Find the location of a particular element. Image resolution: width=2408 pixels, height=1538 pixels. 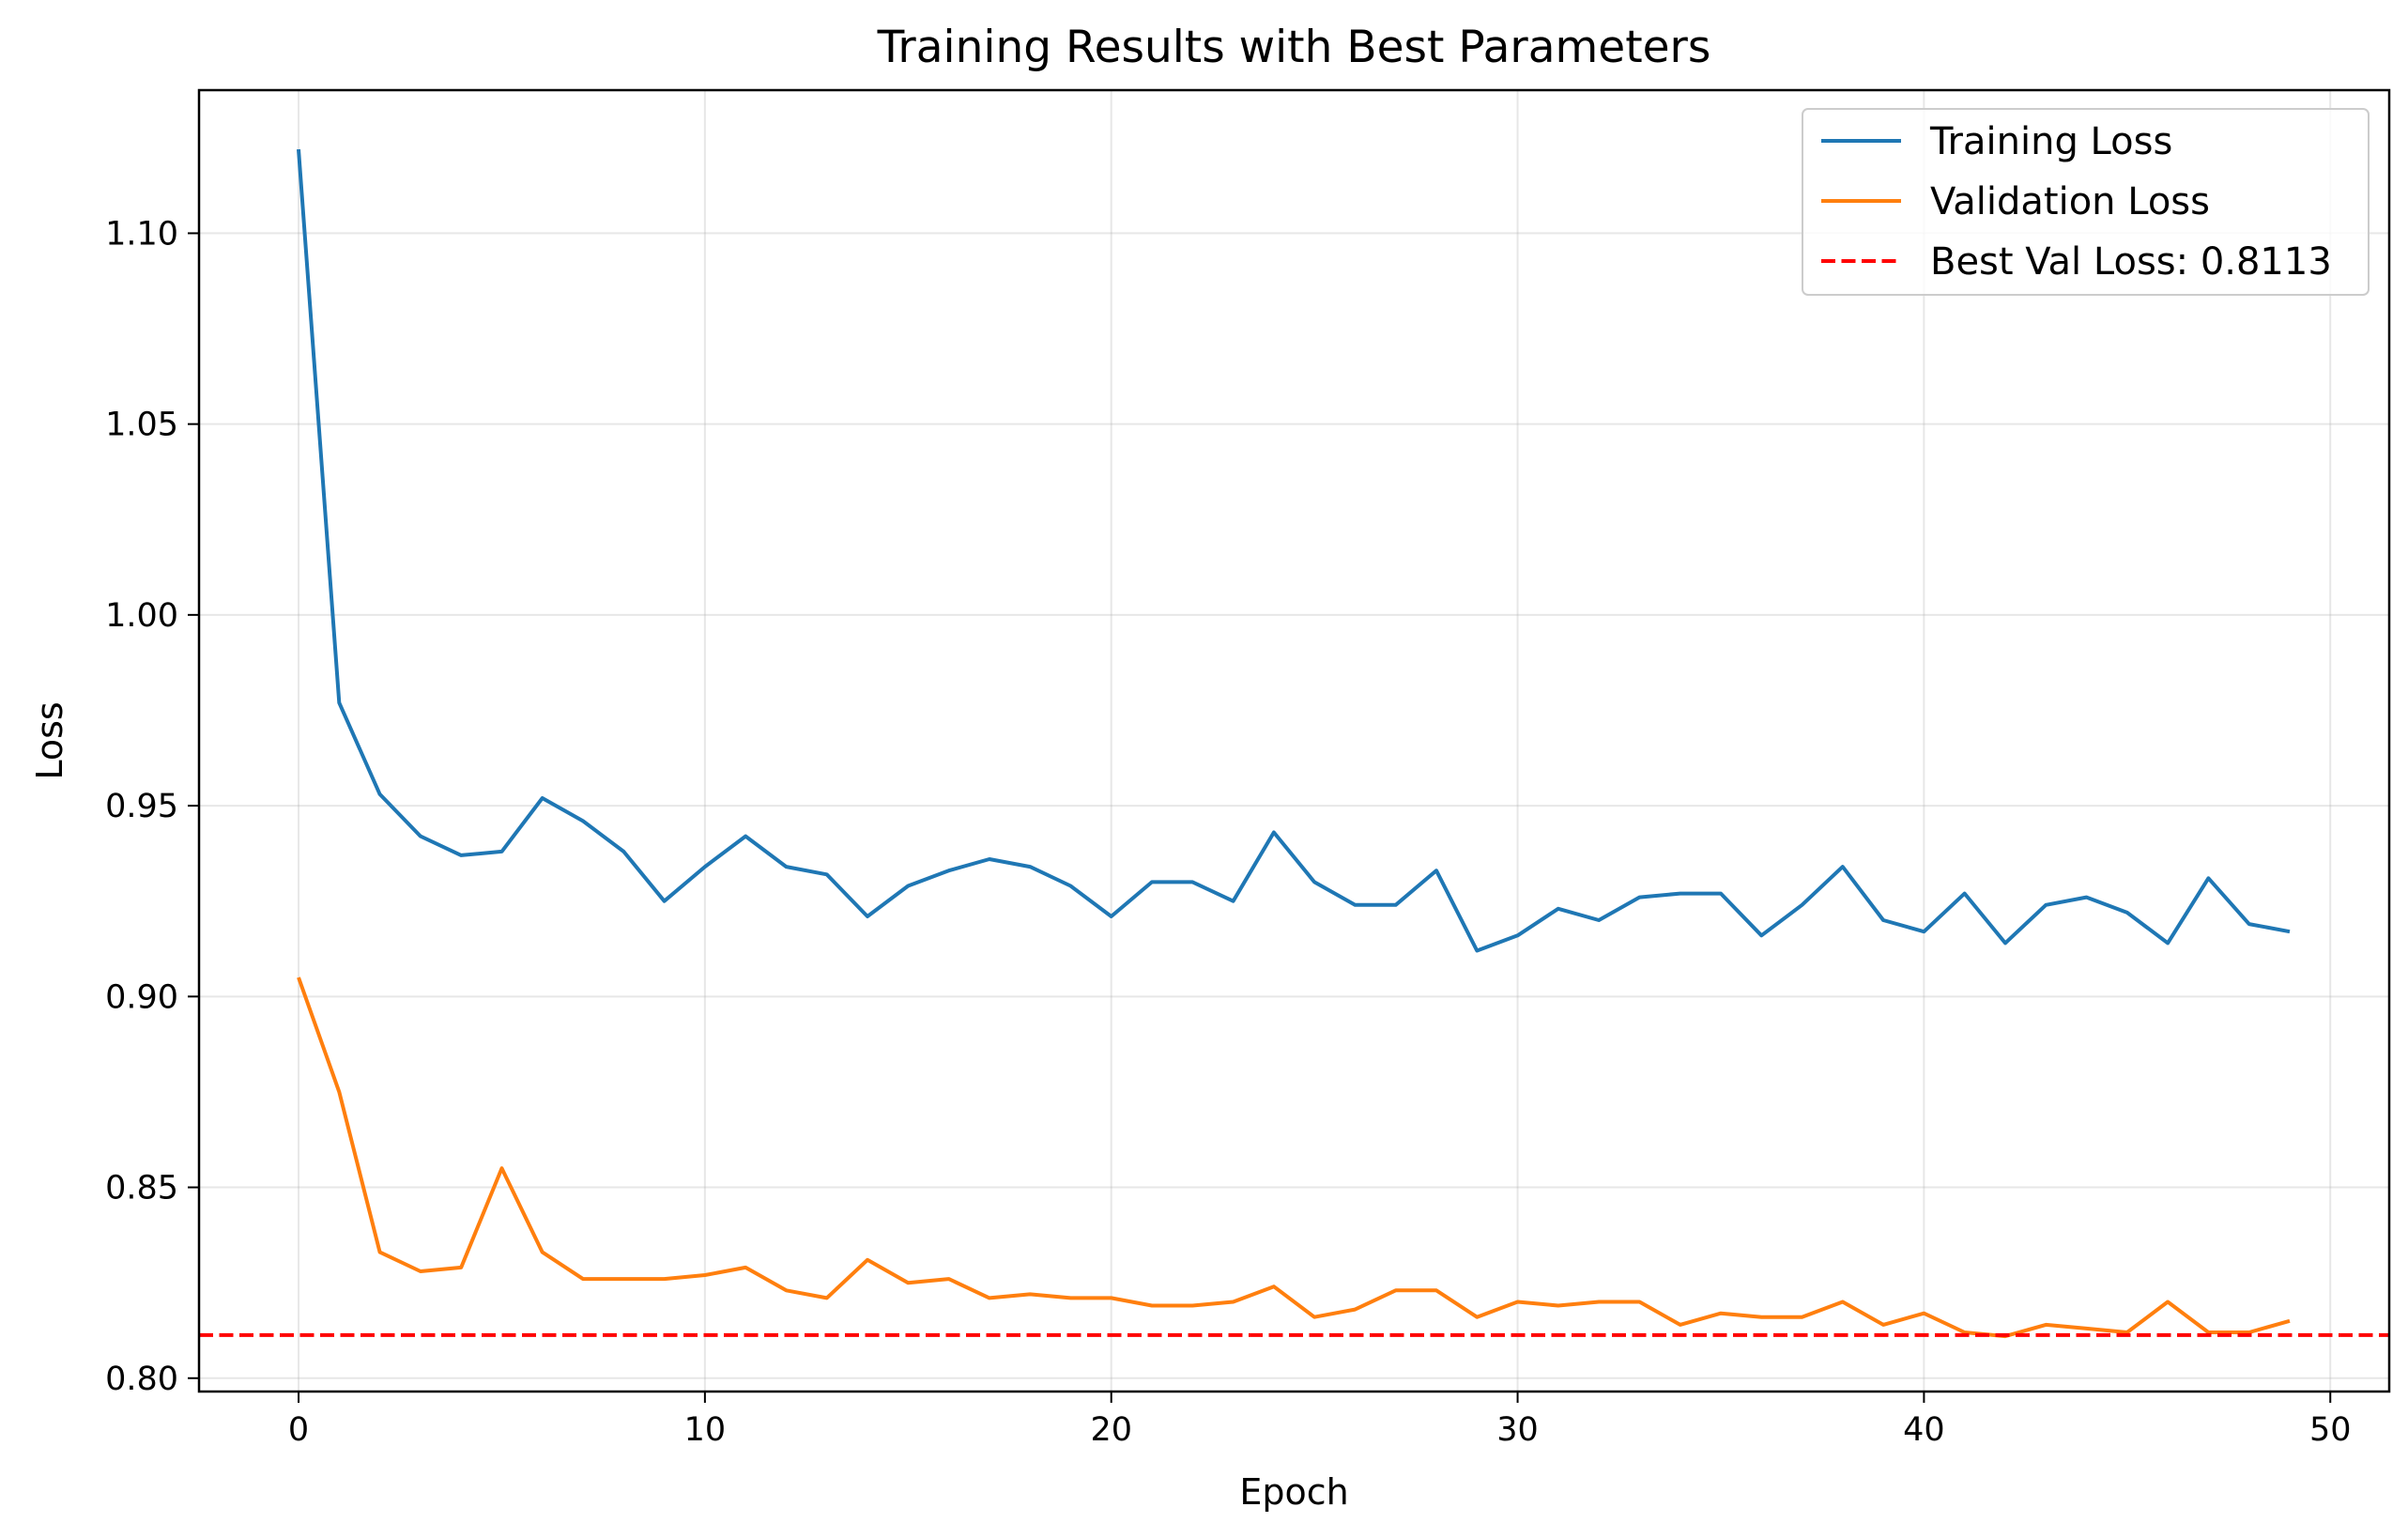

legend-label: Validation Loss is located at coordinates (2070, 201).